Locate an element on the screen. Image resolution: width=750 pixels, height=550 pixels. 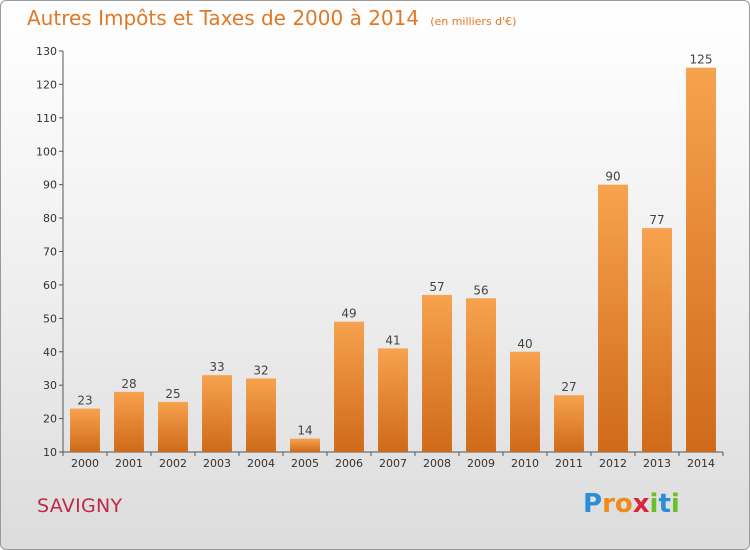
bar-value-label: 57 is located at coordinates (436, 287).